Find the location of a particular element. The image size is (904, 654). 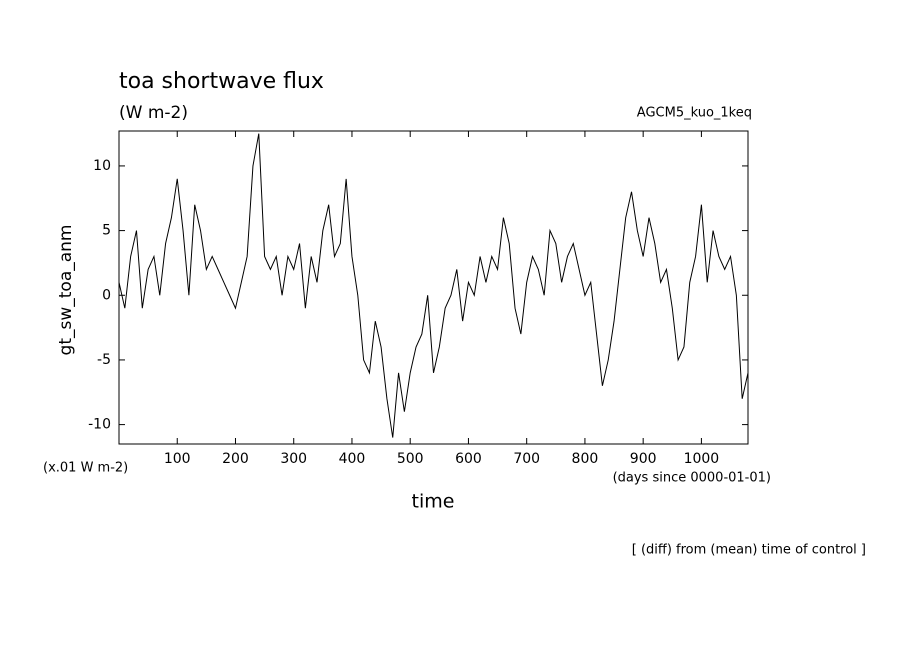

chart-title: toa shortwave flux is located at coordinates (221, 81).